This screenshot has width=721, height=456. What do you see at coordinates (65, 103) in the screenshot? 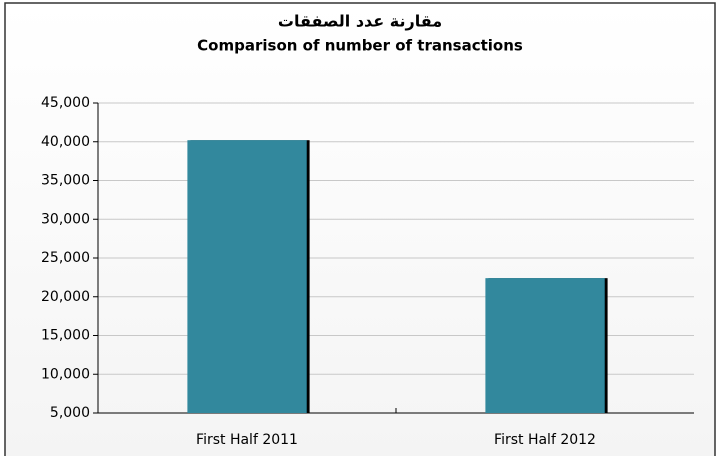
I see `y-tick-label: 45,000` at bounding box center [65, 103].